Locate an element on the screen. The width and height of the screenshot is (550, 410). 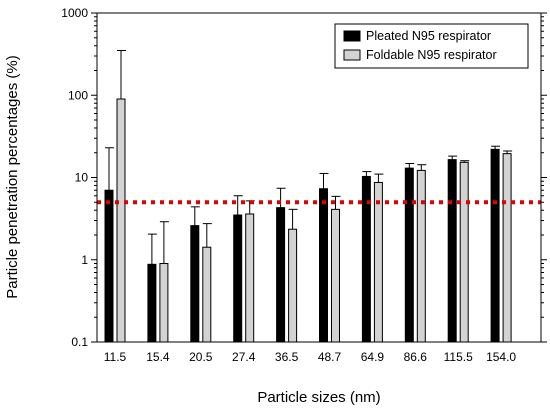
y-tick-label-4: 1000 is located at coordinates (74, 13).